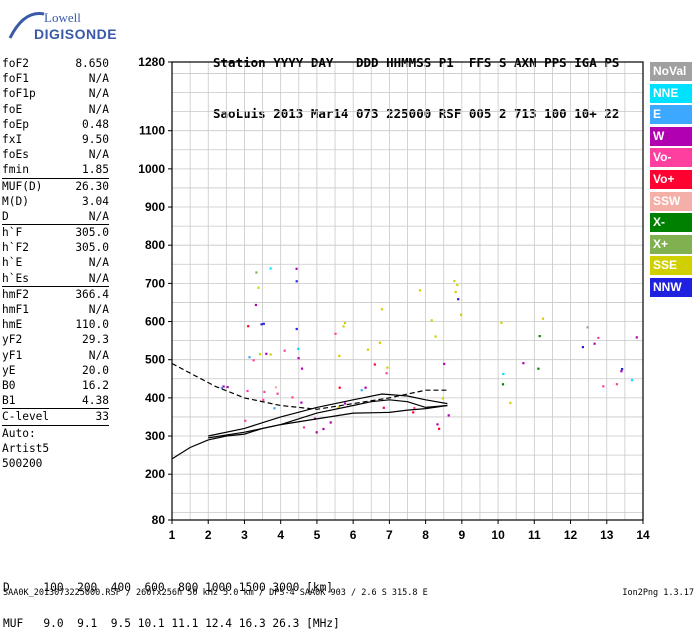  Describe the element at coordinates (55, 294) in the screenshot. I see `param-row: hmF2 366.4` at that location.